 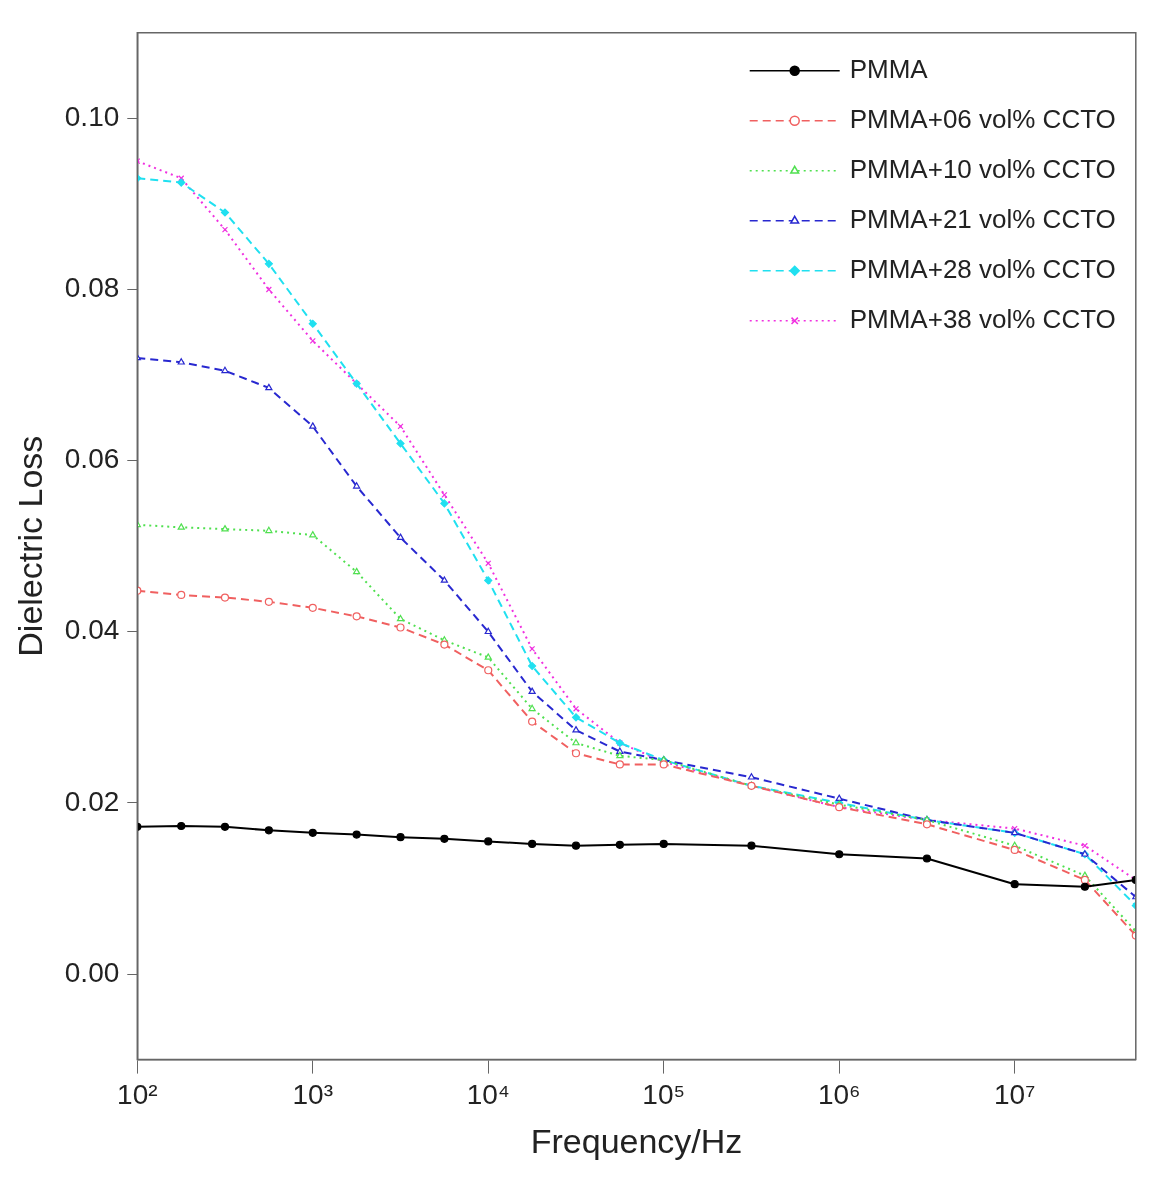 I want to click on legend-label: PMMA+38 vol% CCTO, so click(x=982, y=318).